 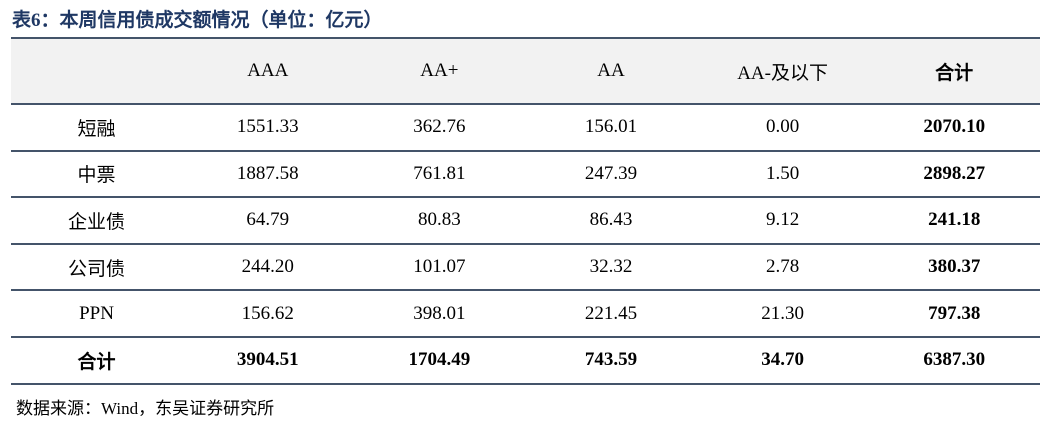 What do you see at coordinates (782, 174) in the screenshot?
I see `cell: 1.50` at bounding box center [782, 174].